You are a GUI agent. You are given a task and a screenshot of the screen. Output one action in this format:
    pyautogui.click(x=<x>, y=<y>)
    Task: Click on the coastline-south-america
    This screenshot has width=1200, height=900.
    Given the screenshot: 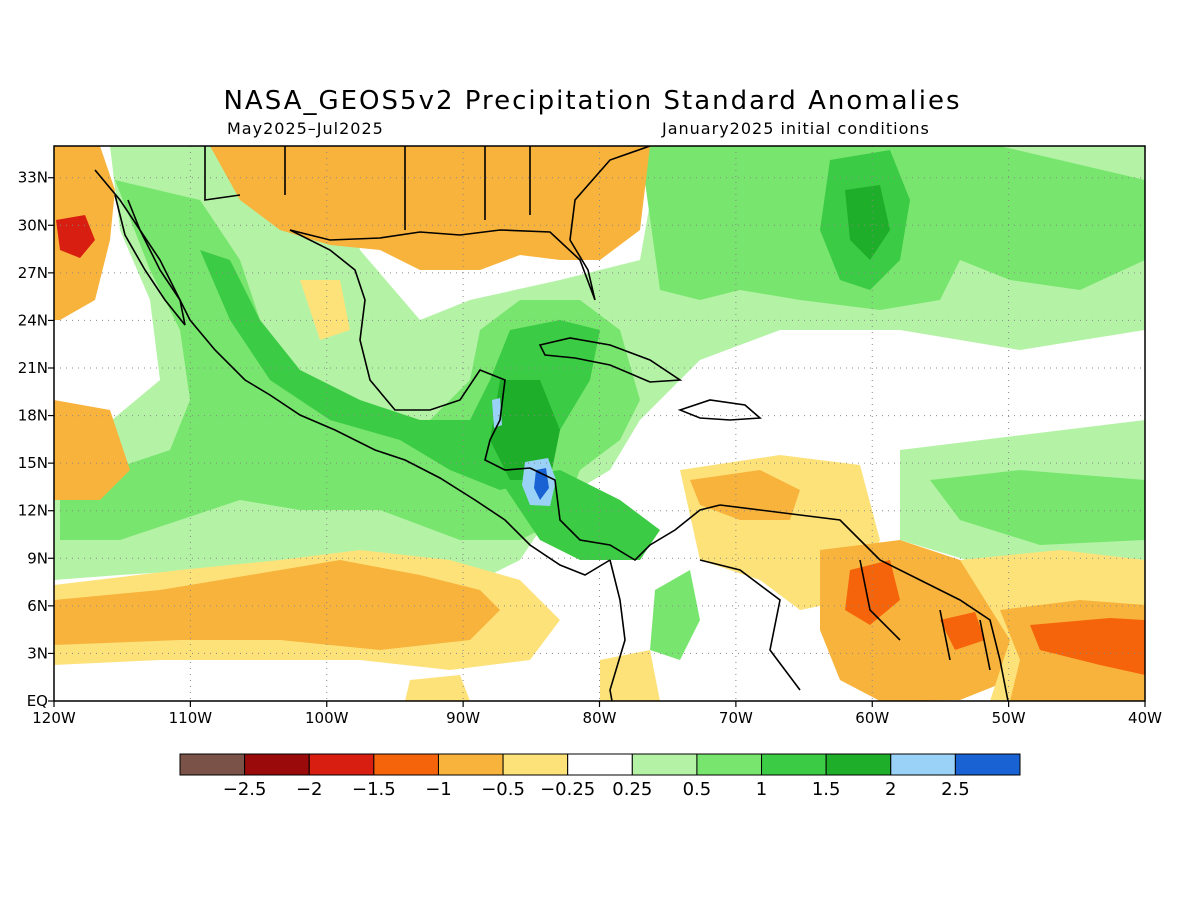 What is the action you would take?
    pyautogui.click(x=809, y=602)
    